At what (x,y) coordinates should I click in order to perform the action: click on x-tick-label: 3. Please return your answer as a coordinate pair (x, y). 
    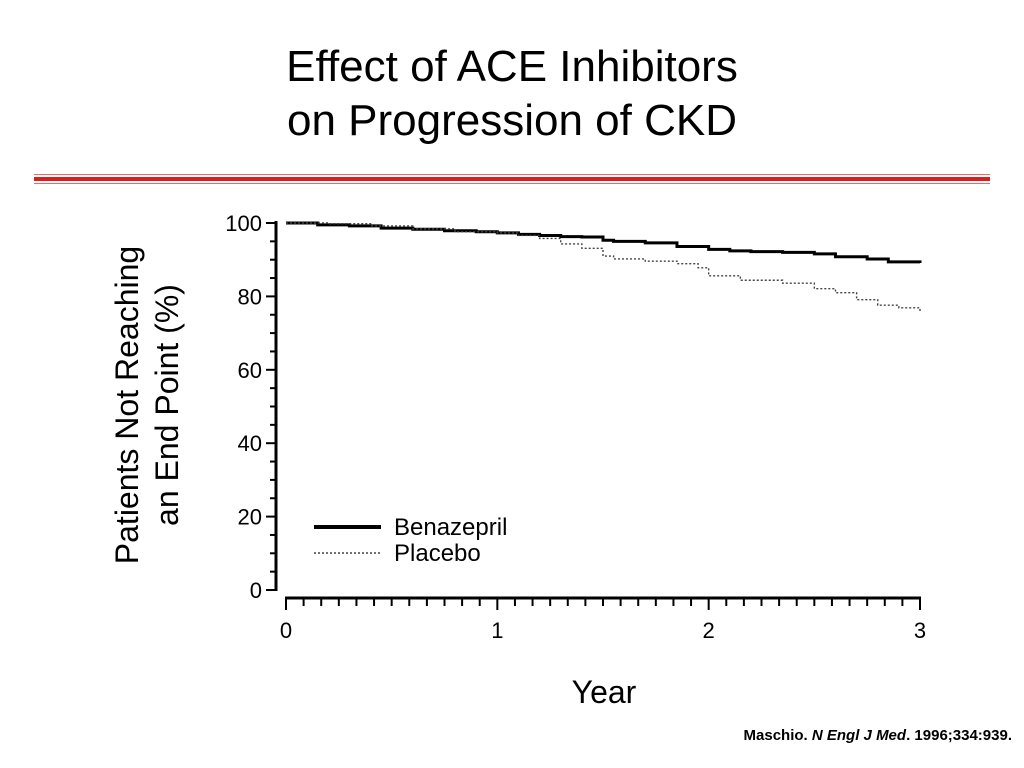
    Looking at the image, I should click on (920, 630).